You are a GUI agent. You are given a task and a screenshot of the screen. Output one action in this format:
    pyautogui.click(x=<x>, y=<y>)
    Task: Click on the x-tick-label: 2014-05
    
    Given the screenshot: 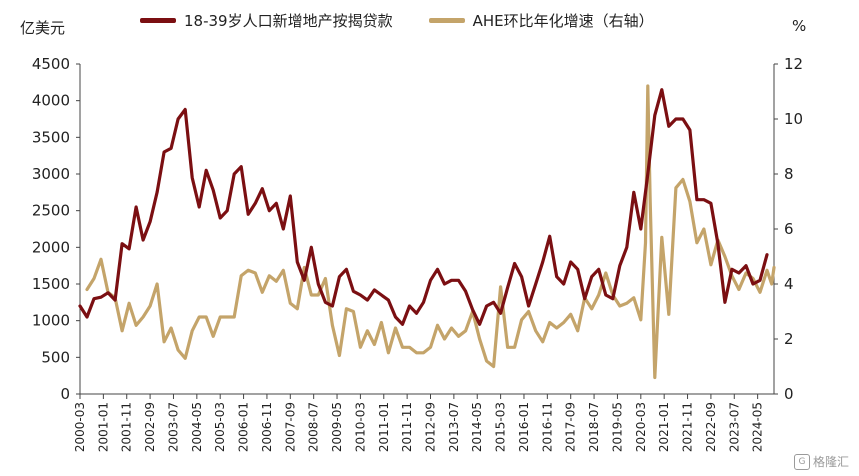 What is the action you would take?
    pyautogui.click(x=477, y=427)
    